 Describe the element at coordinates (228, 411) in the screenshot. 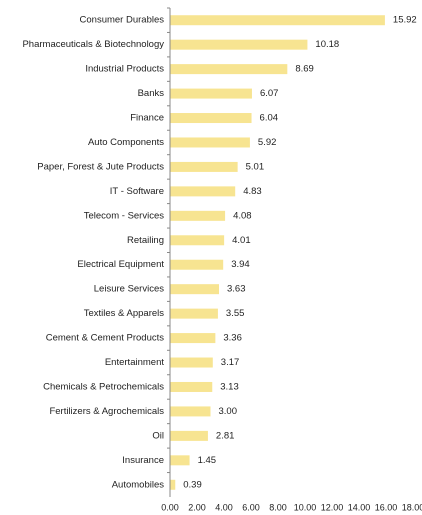

I see `value-label: 3.00` at that location.